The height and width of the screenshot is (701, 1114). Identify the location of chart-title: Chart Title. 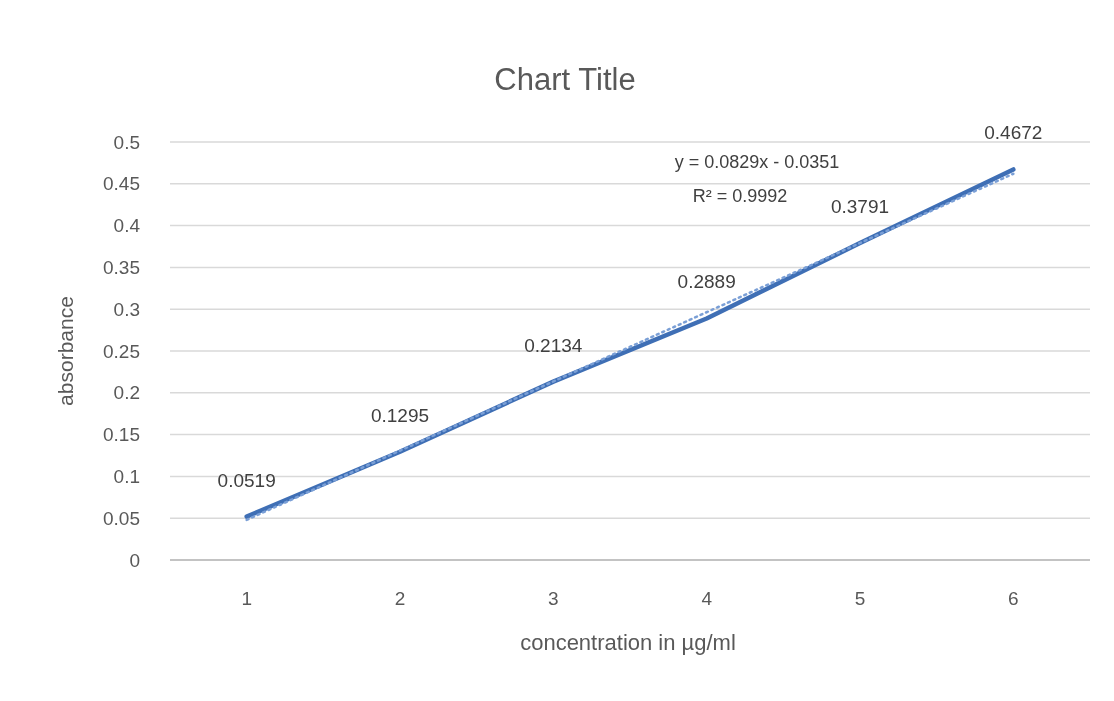
(565, 79).